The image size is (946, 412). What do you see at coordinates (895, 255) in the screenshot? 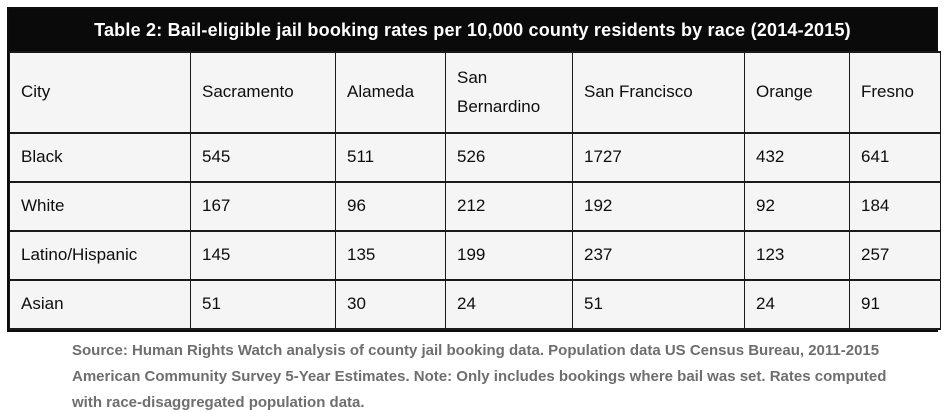
I see `table-cell: 257` at bounding box center [895, 255].